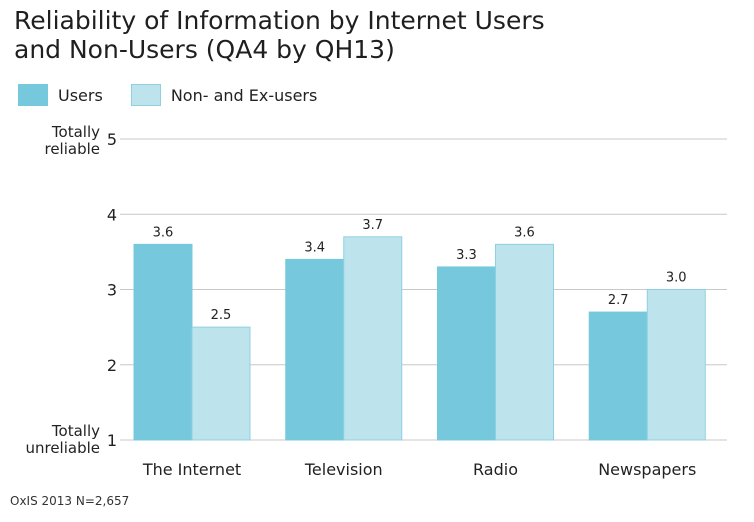 The width and height of the screenshot is (754, 522). I want to click on y-tick-label: 1, so click(112, 440).